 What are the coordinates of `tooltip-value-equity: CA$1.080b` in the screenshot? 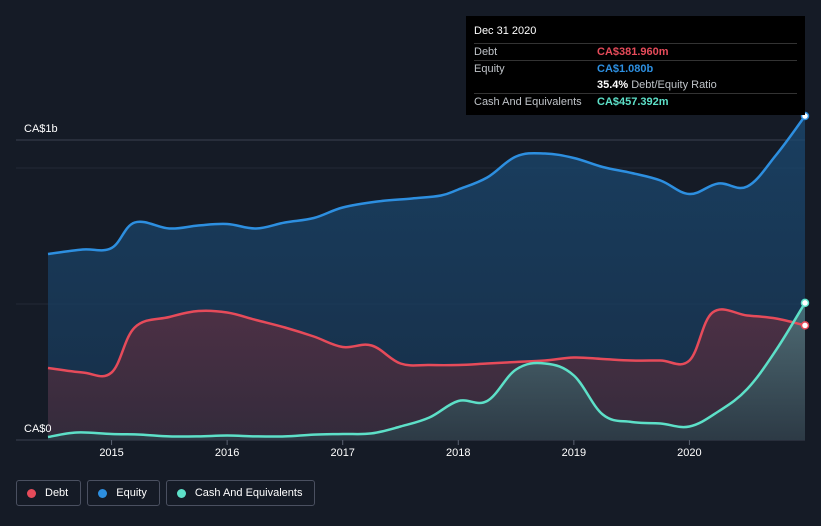 It's located at (625, 69).